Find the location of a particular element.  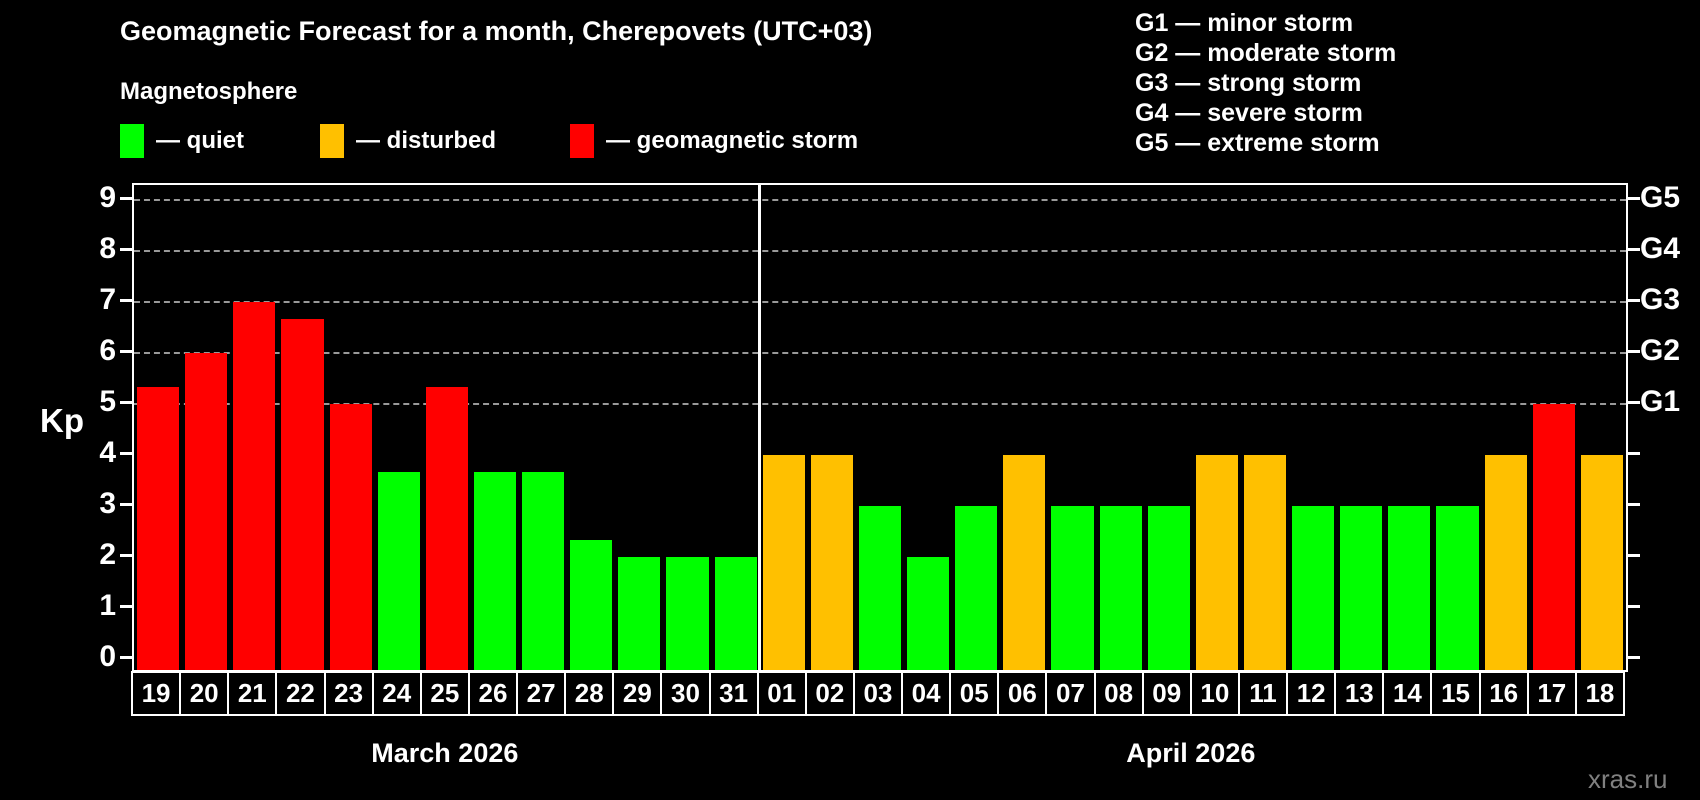

watermark: xras.ru is located at coordinates (1628, 779).